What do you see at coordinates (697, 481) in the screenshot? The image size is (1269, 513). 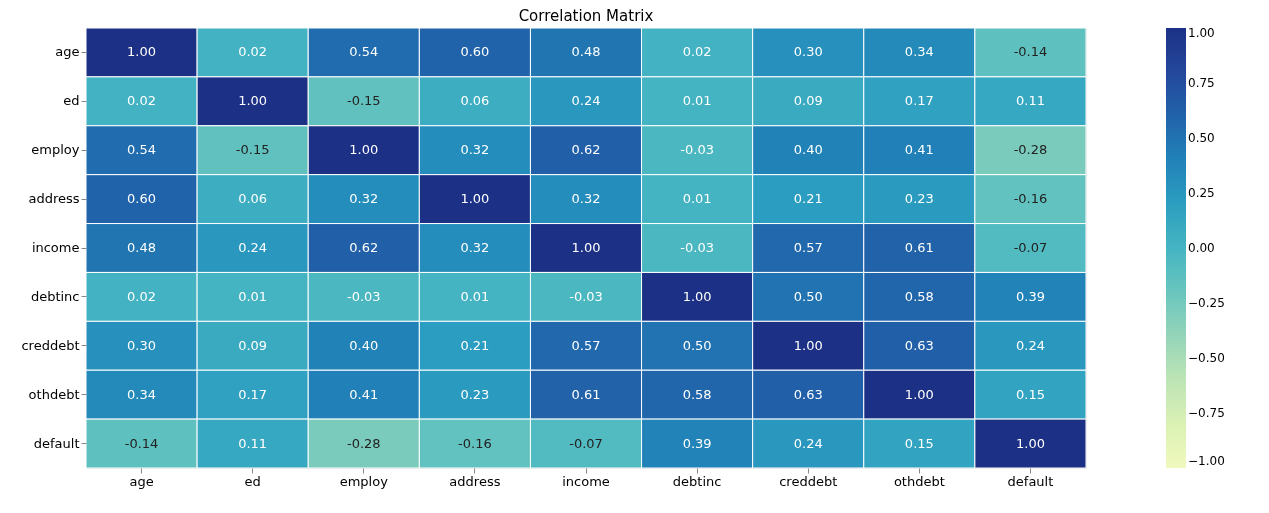 I see `x-tick-label: debtinc` at bounding box center [697, 481].